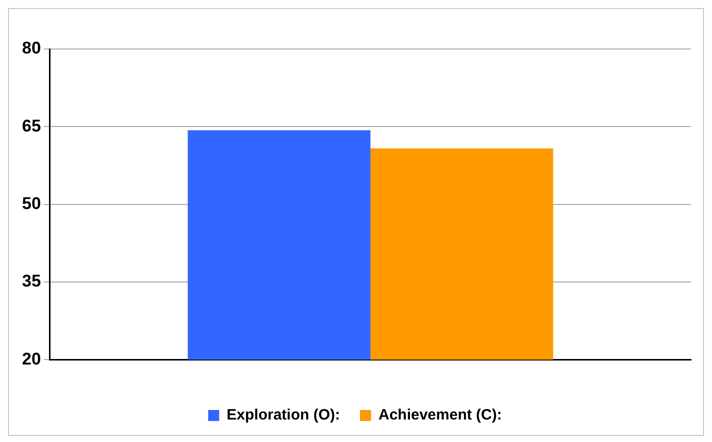 The width and height of the screenshot is (712, 442). What do you see at coordinates (31, 203) in the screenshot?
I see `y-tick-label: 50` at bounding box center [31, 203].